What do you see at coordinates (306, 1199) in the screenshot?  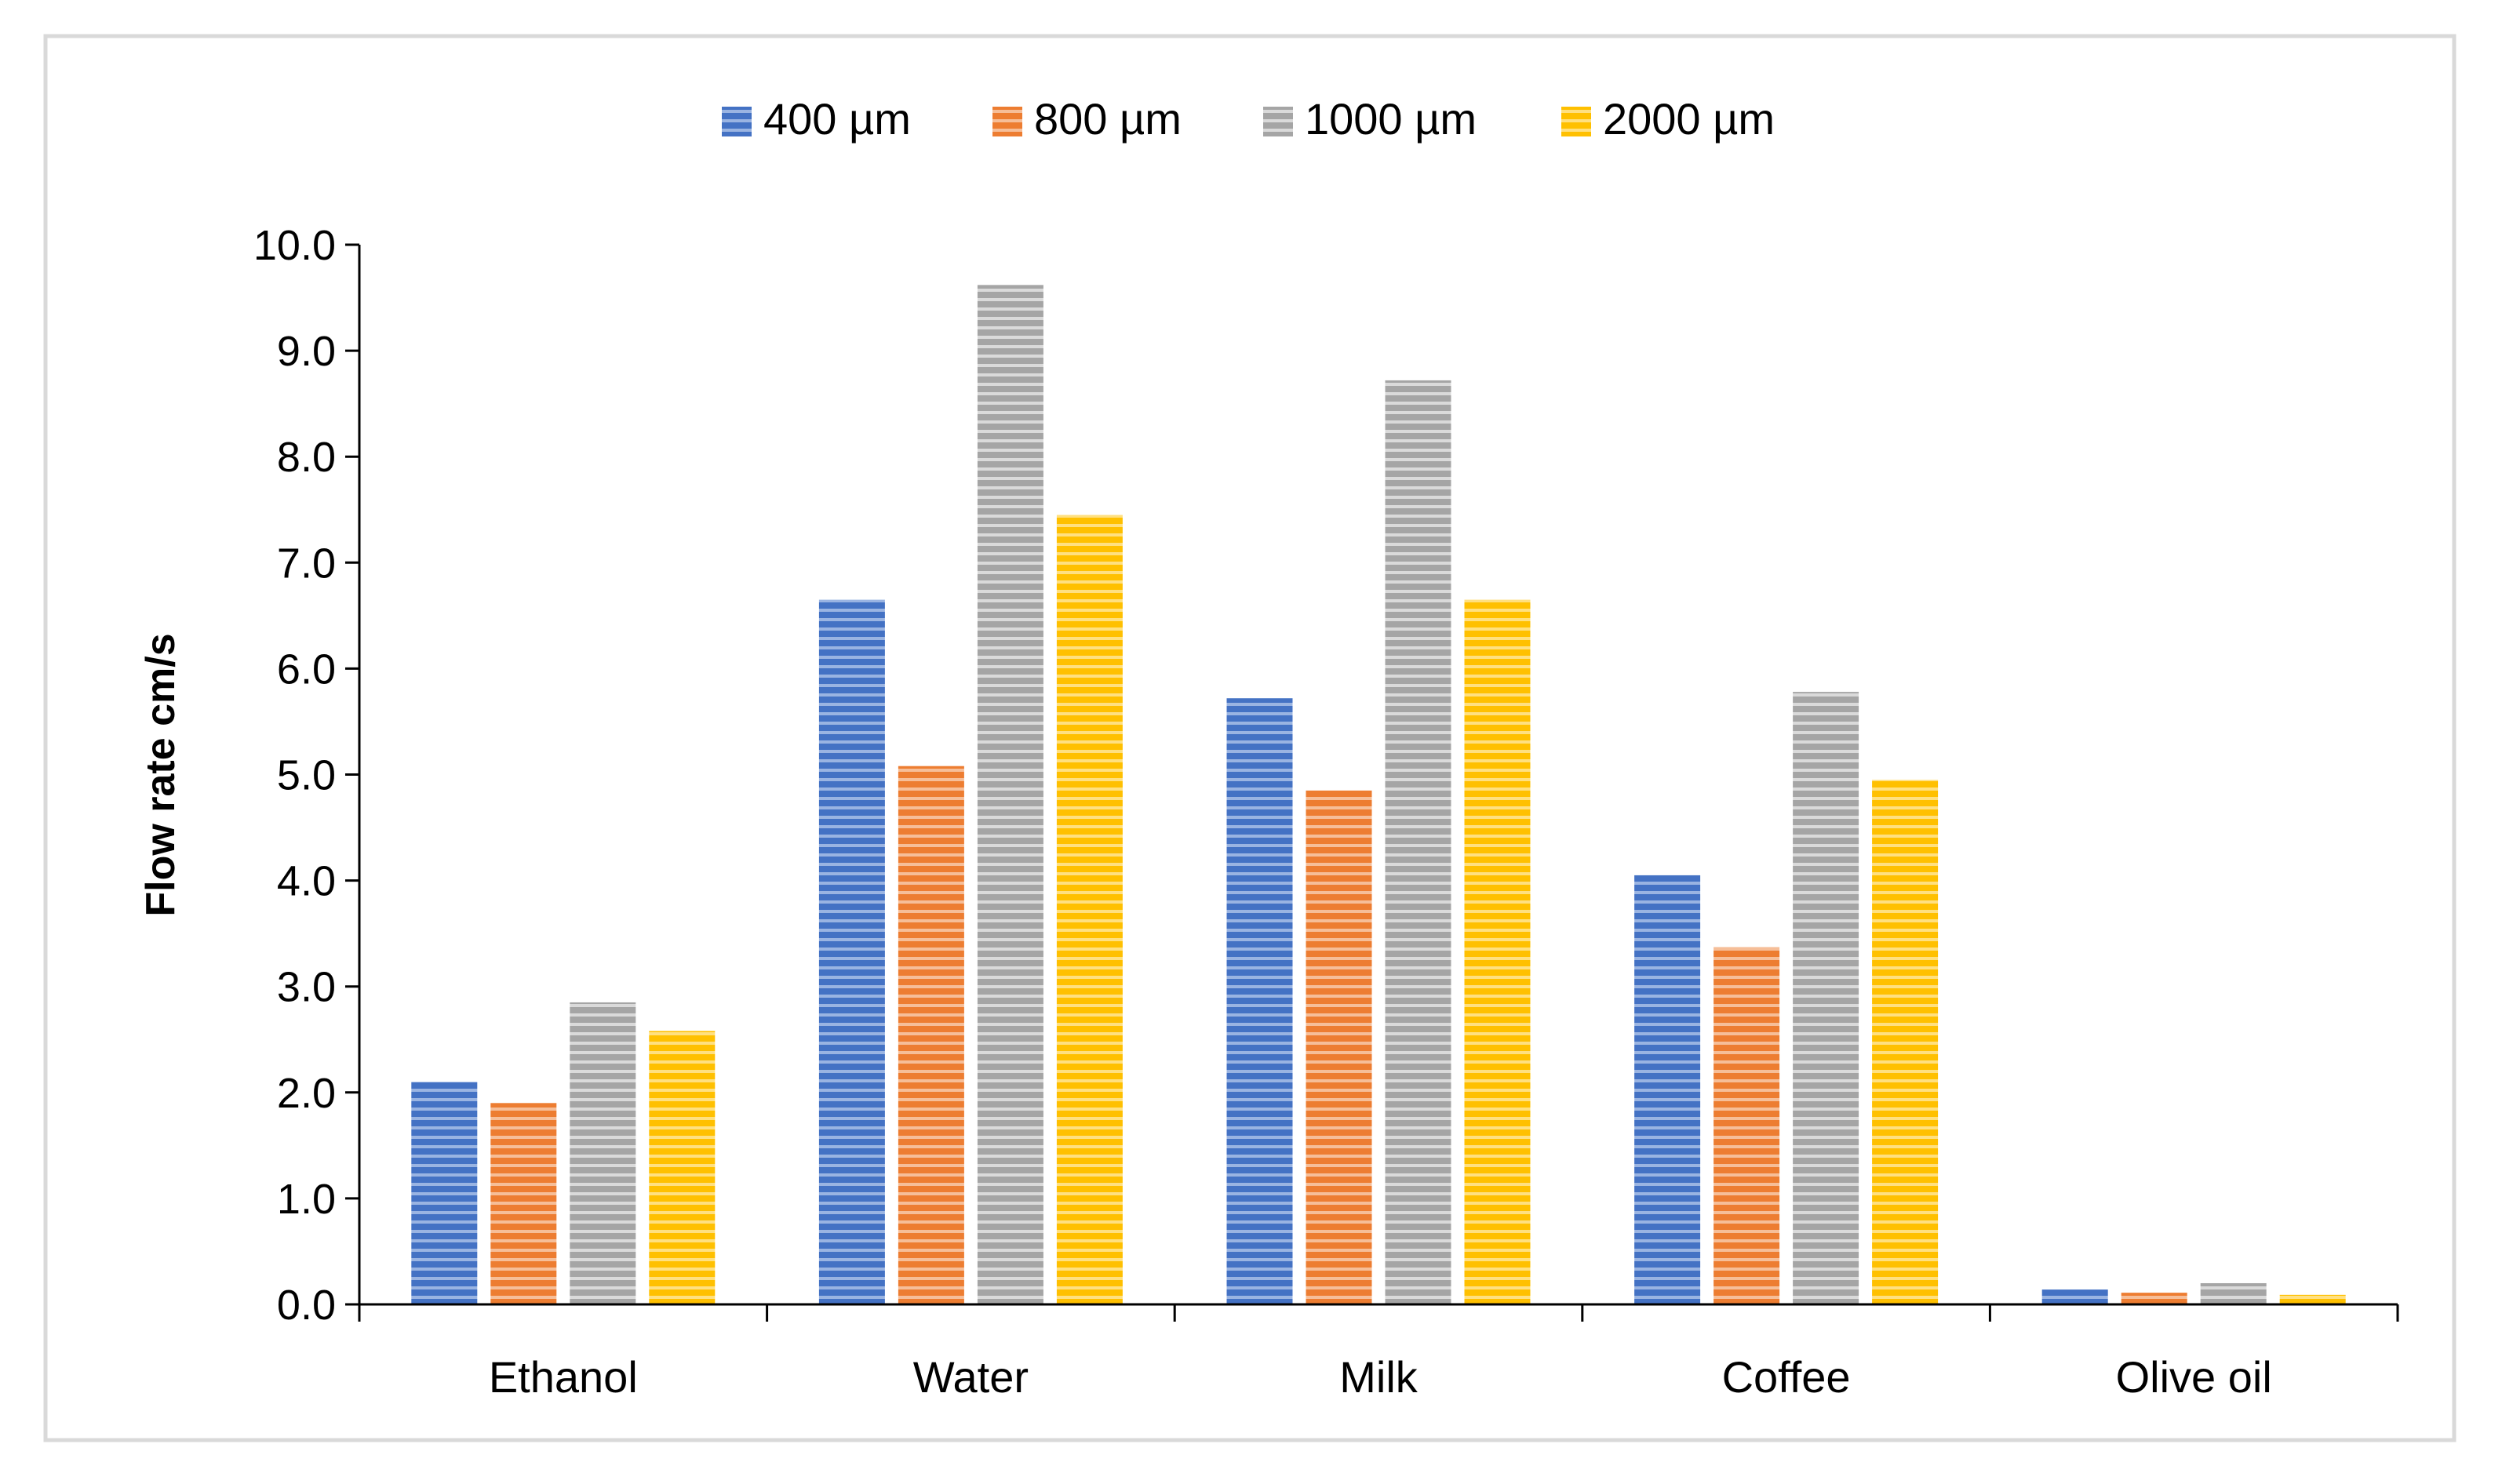 I see `y-tick-label: 1.0` at bounding box center [306, 1199].